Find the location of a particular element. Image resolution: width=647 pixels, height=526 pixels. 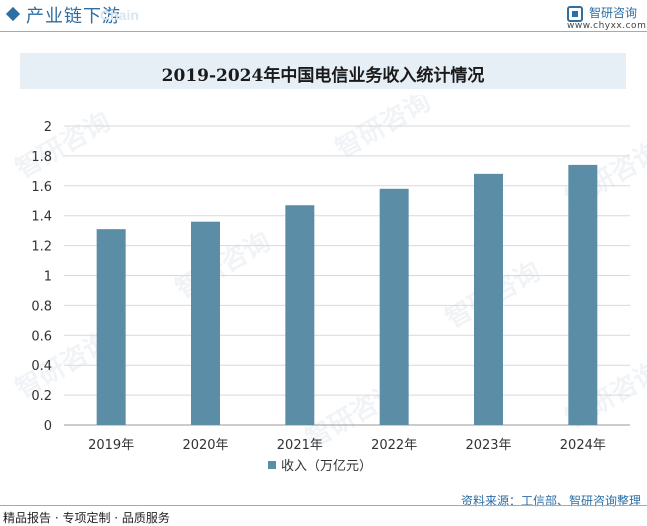

y-tick-label: 1.6 is located at coordinates (41, 187).